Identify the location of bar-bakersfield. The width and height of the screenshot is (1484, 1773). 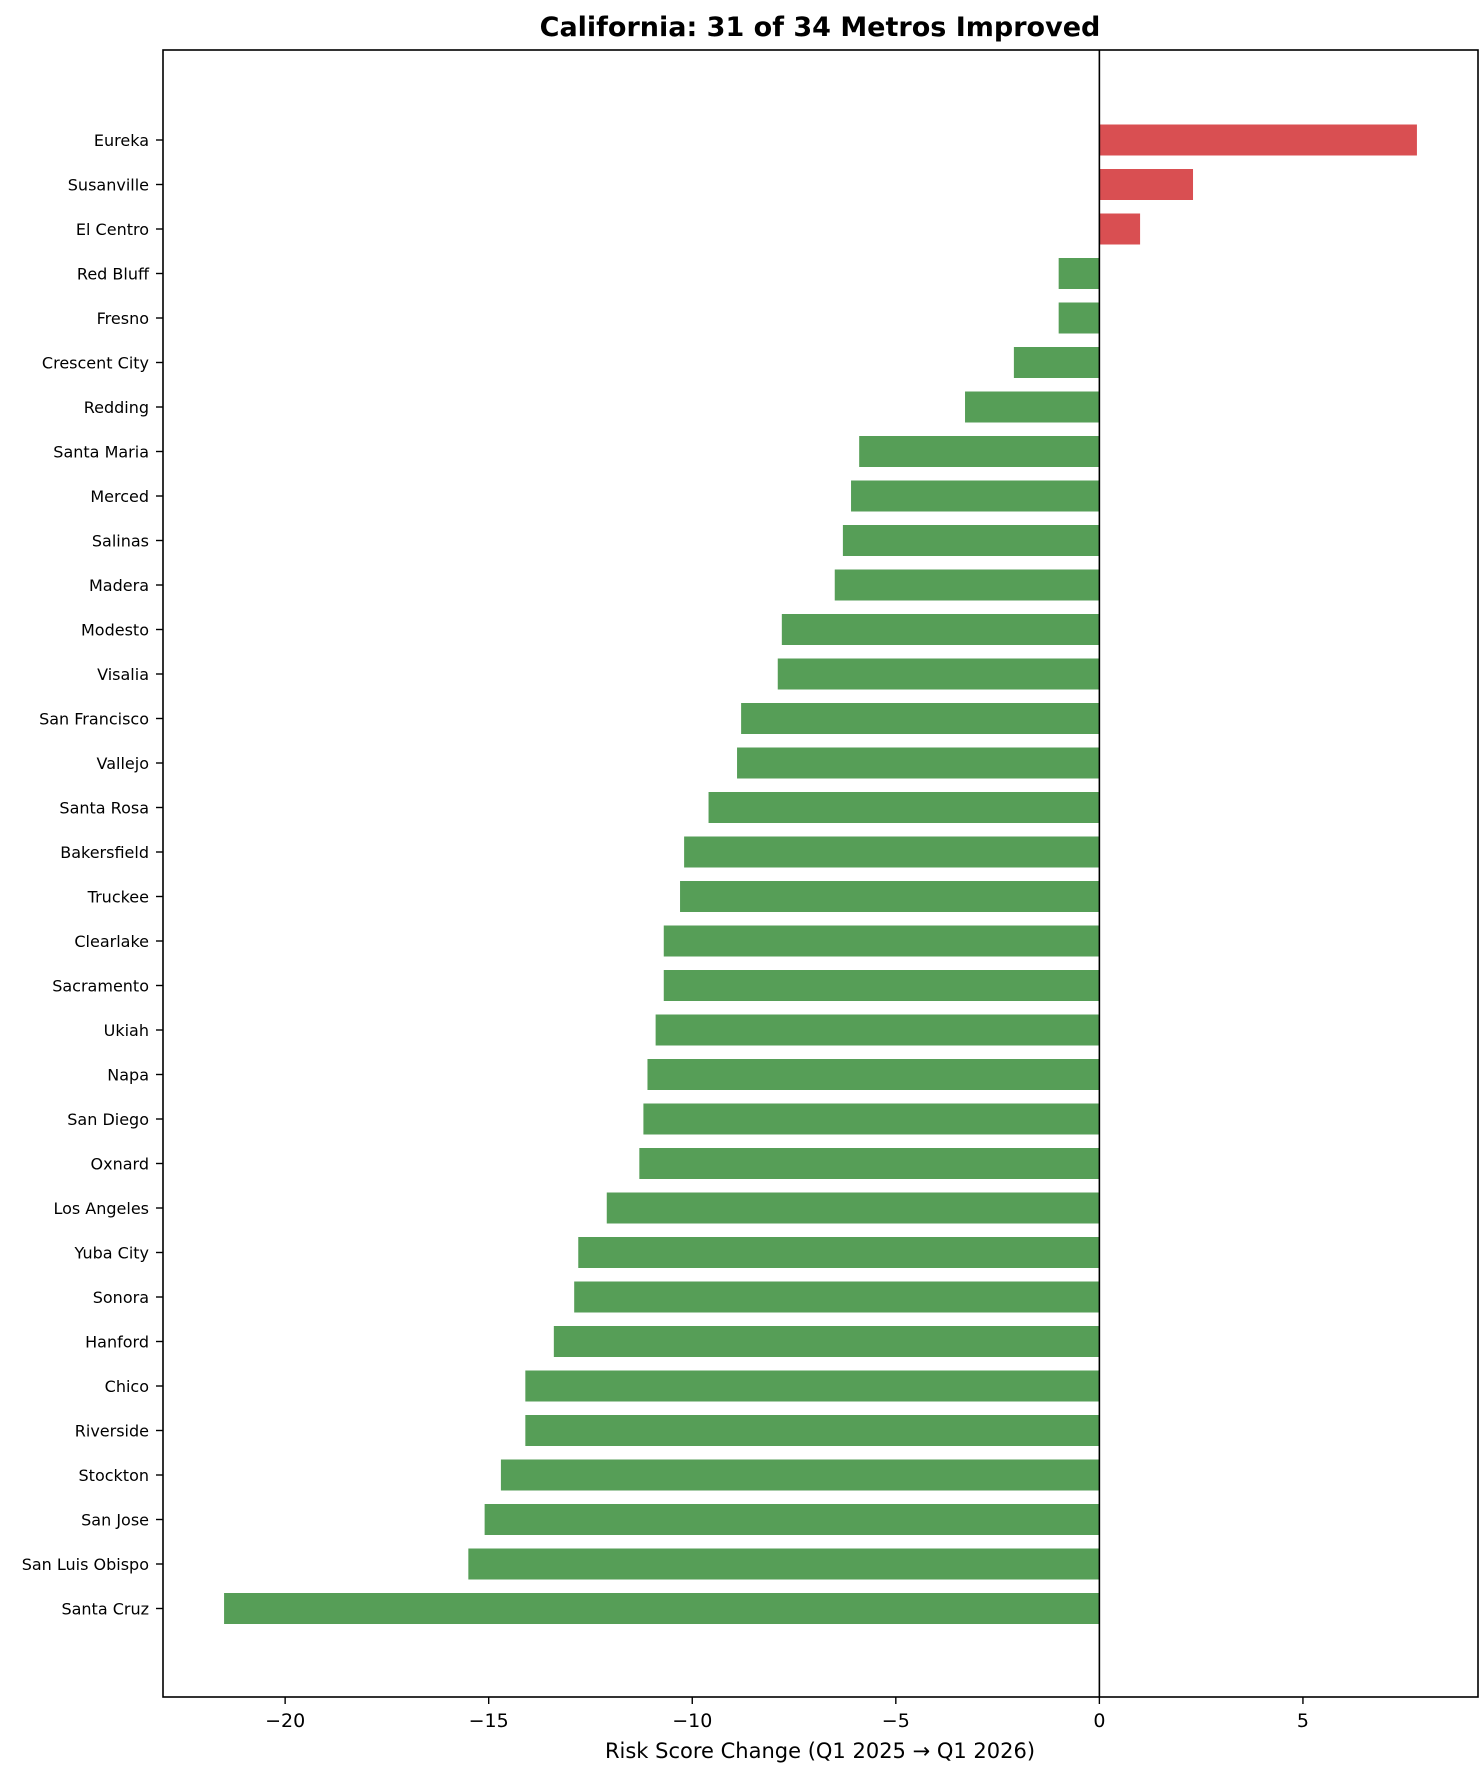
(892, 852).